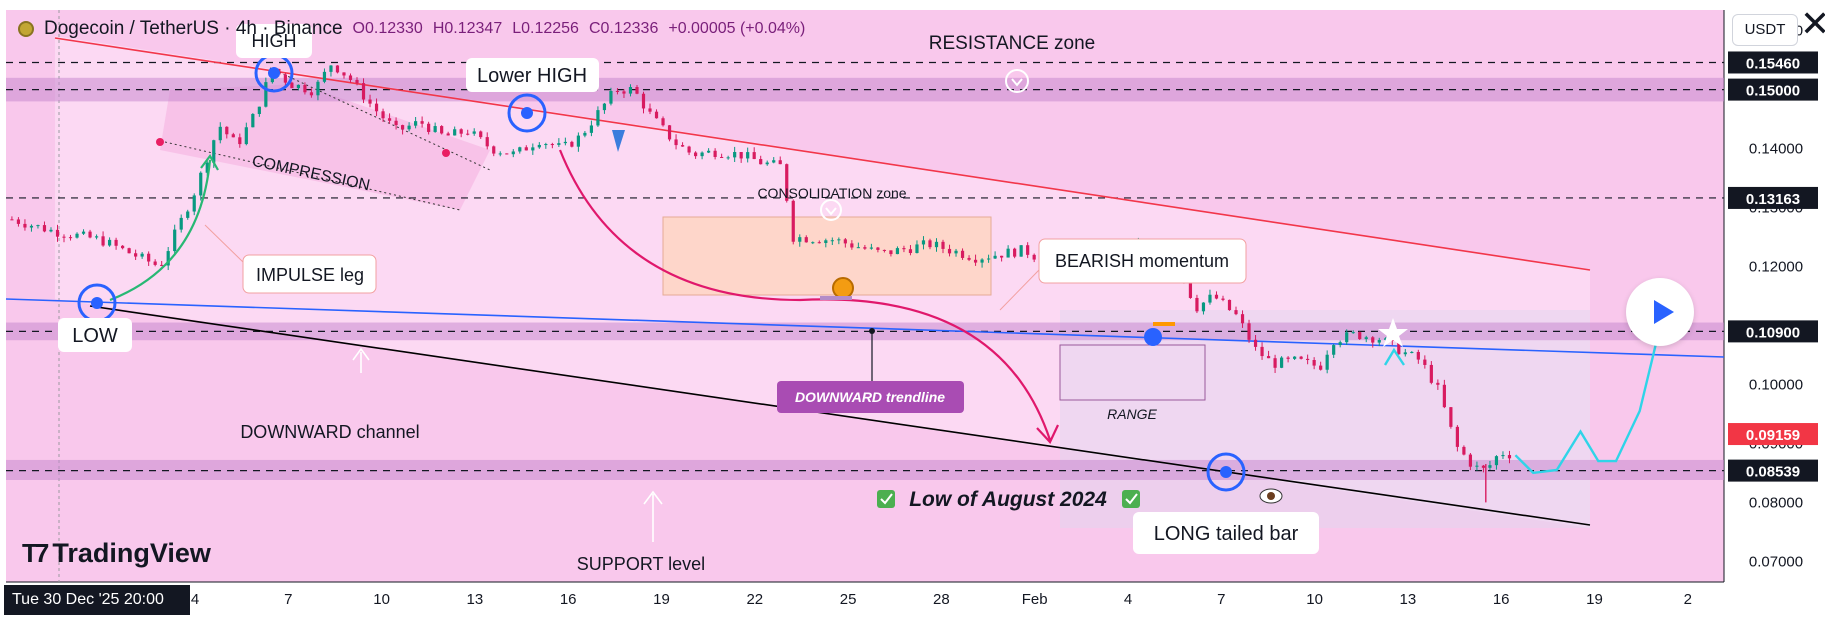 This screenshot has width=1825, height=631. Describe the element at coordinates (1776, 267) in the screenshot. I see `price-tick-4: 0.12000` at that location.